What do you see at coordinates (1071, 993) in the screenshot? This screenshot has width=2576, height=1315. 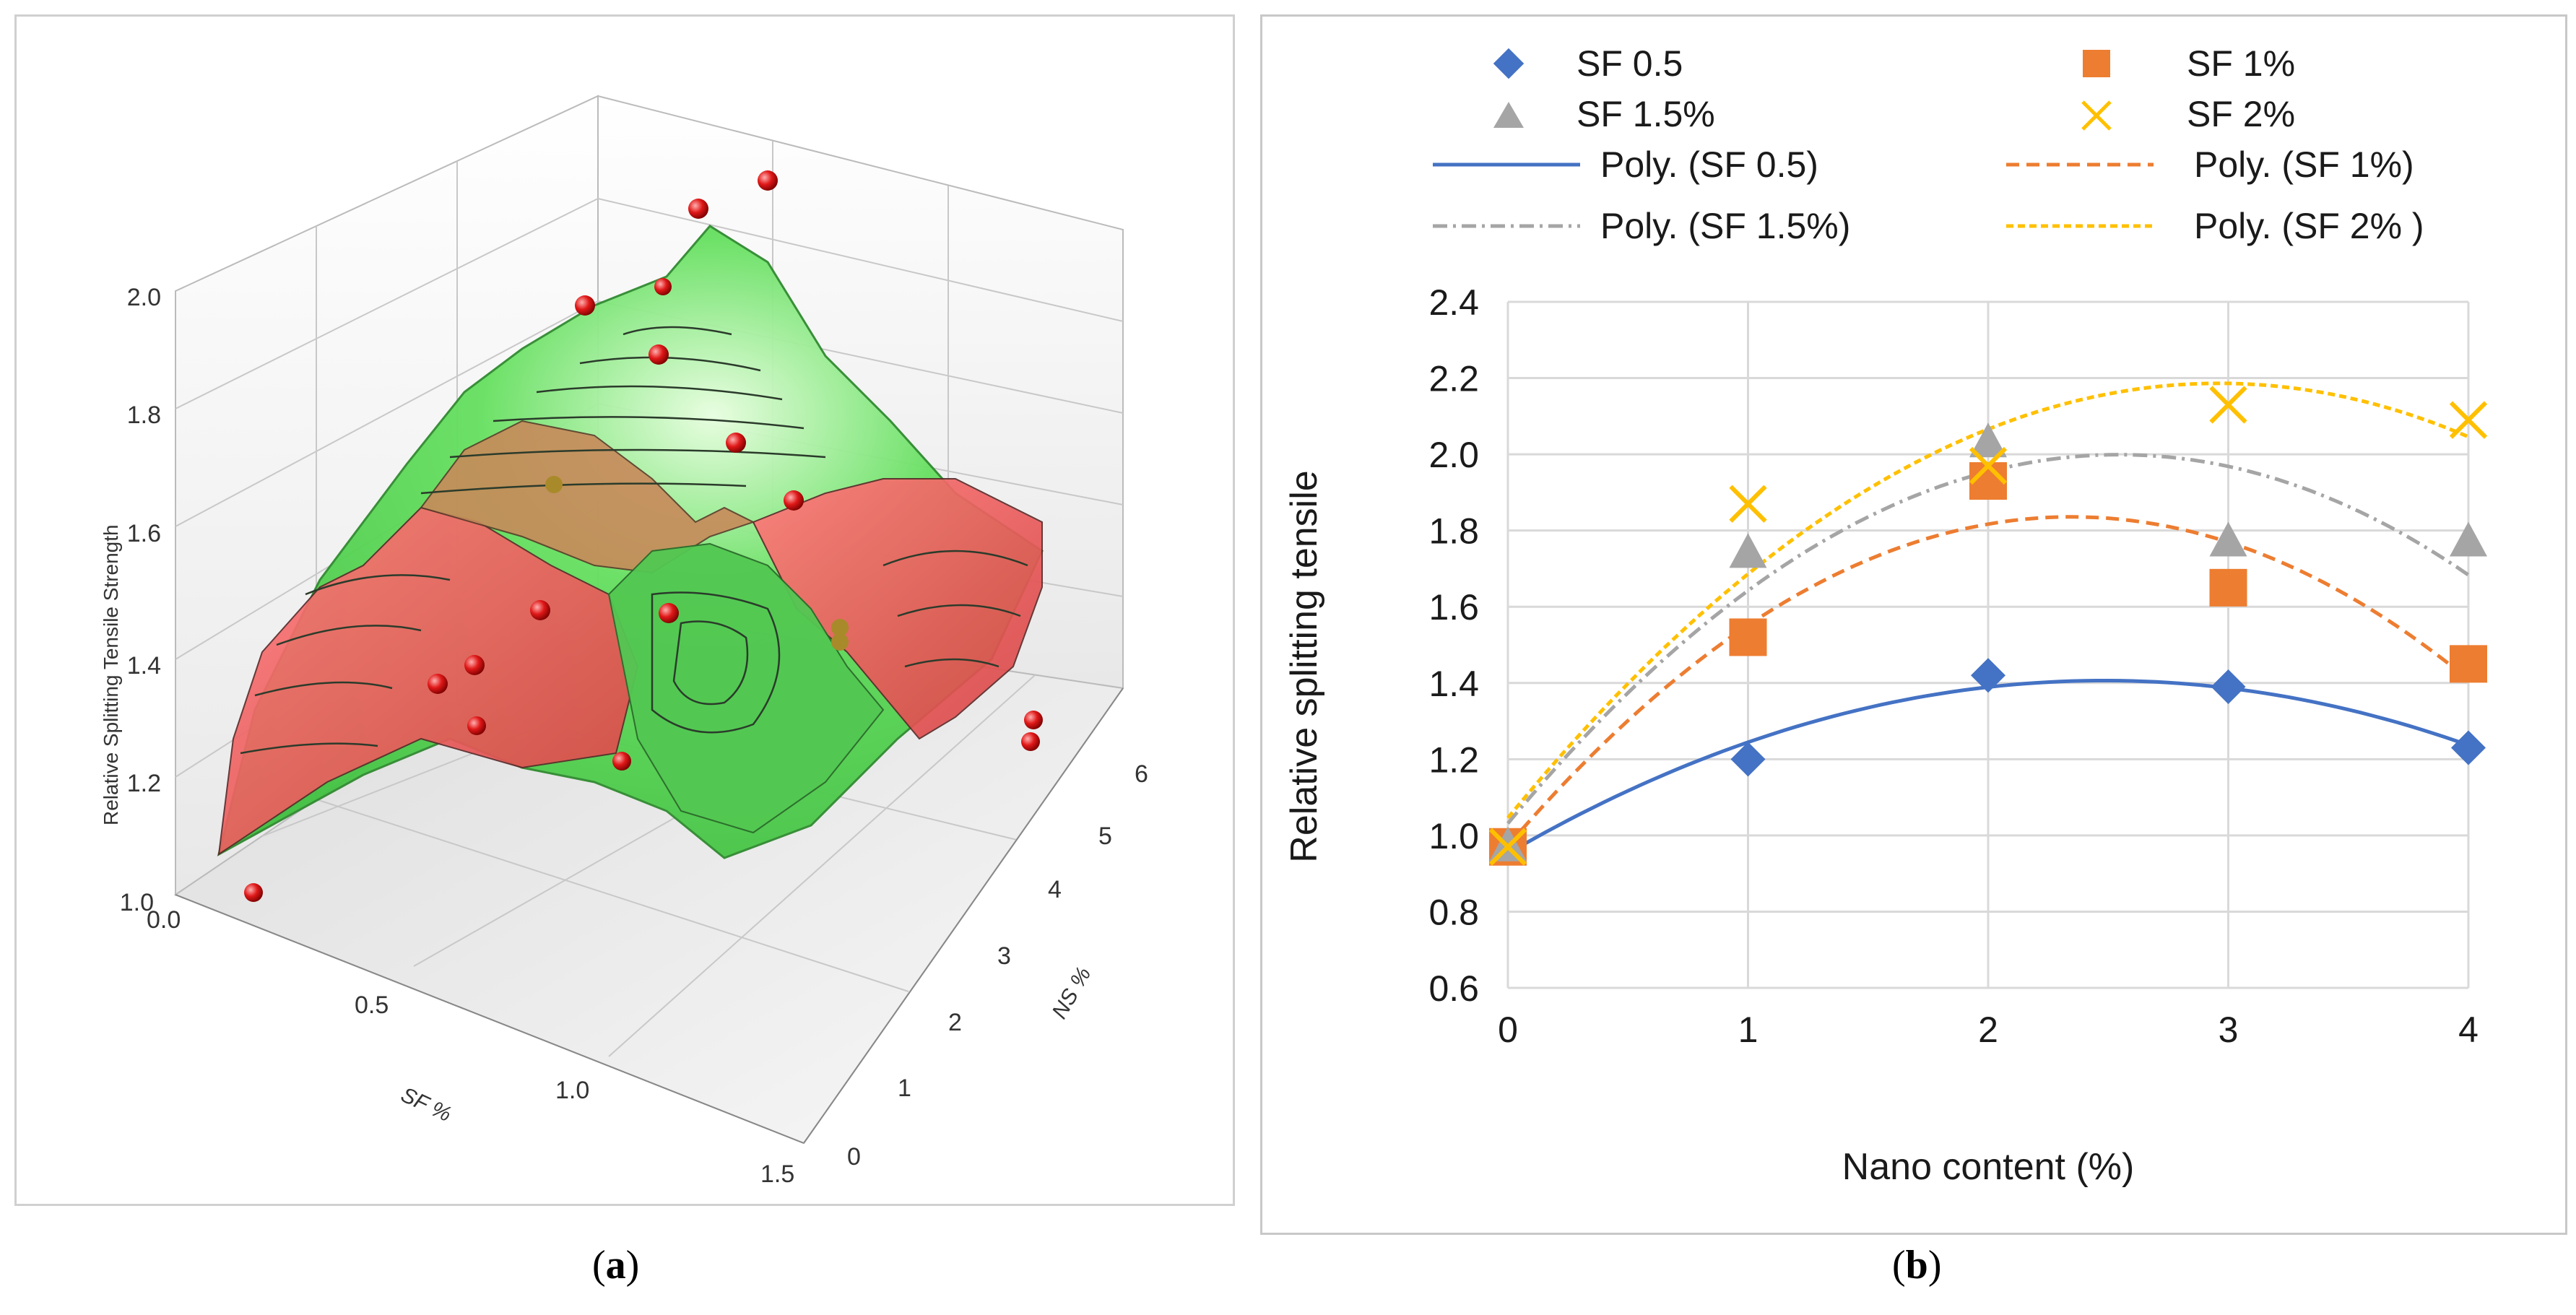 I see `ns-axis-label: NS %` at bounding box center [1071, 993].